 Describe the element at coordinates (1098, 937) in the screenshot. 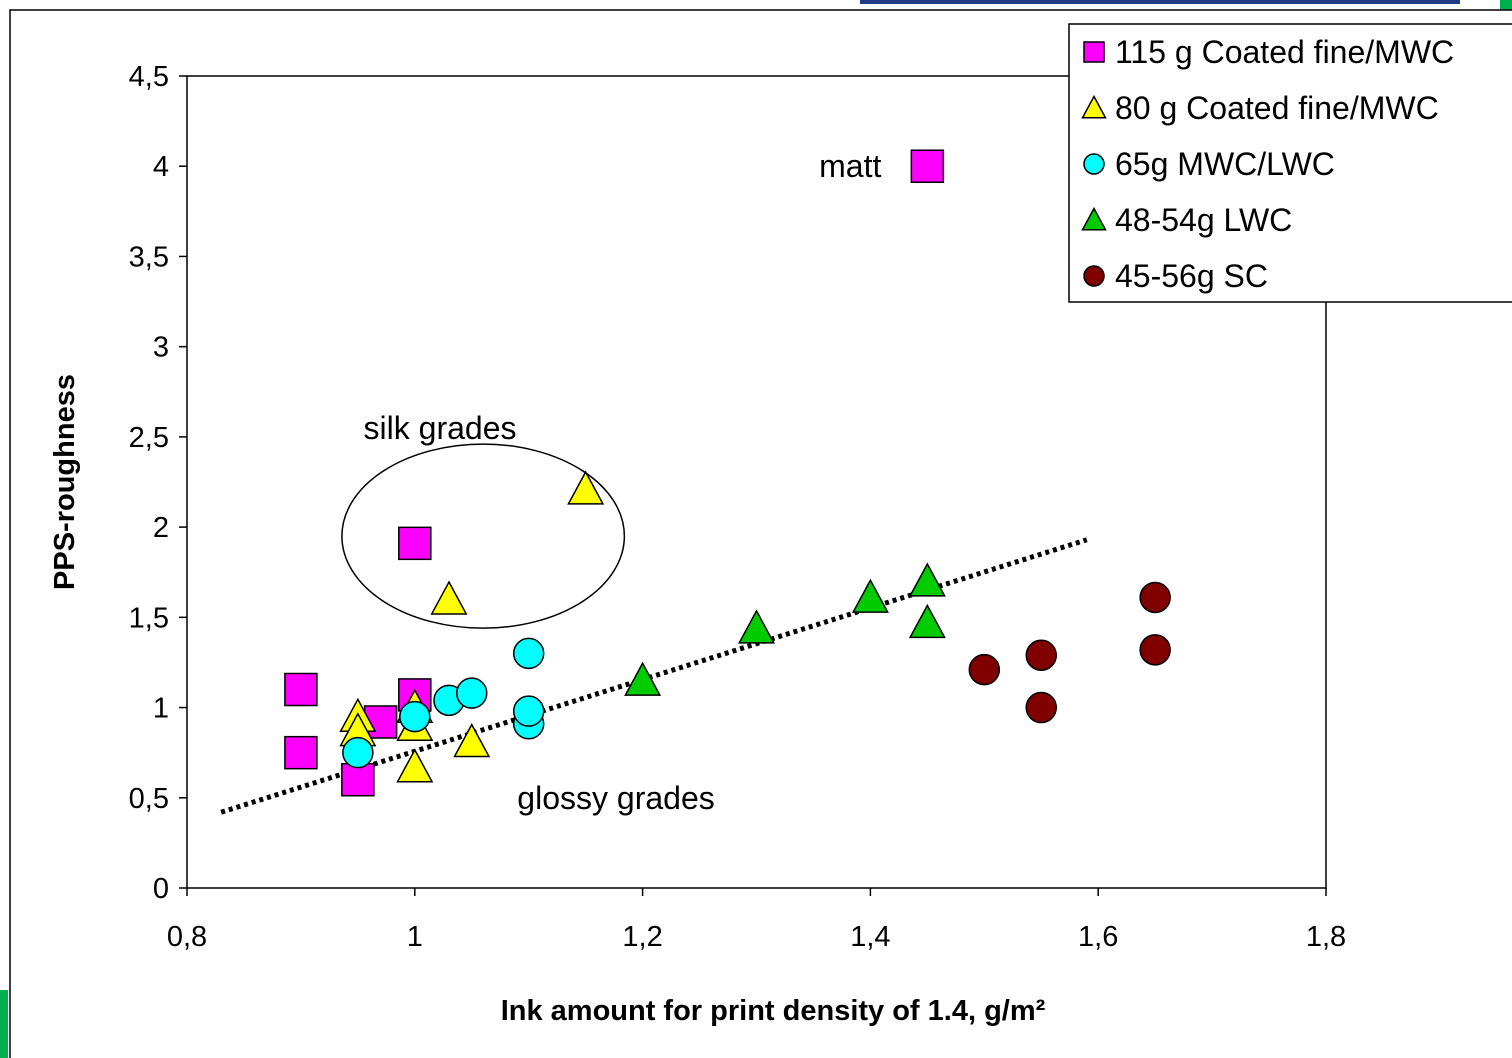

I see `x-tick-label: 1,6` at that location.